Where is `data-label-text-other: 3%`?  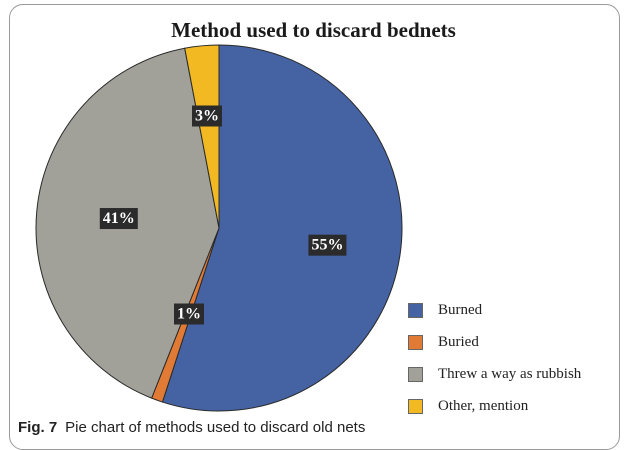 data-label-text-other: 3% is located at coordinates (207, 116).